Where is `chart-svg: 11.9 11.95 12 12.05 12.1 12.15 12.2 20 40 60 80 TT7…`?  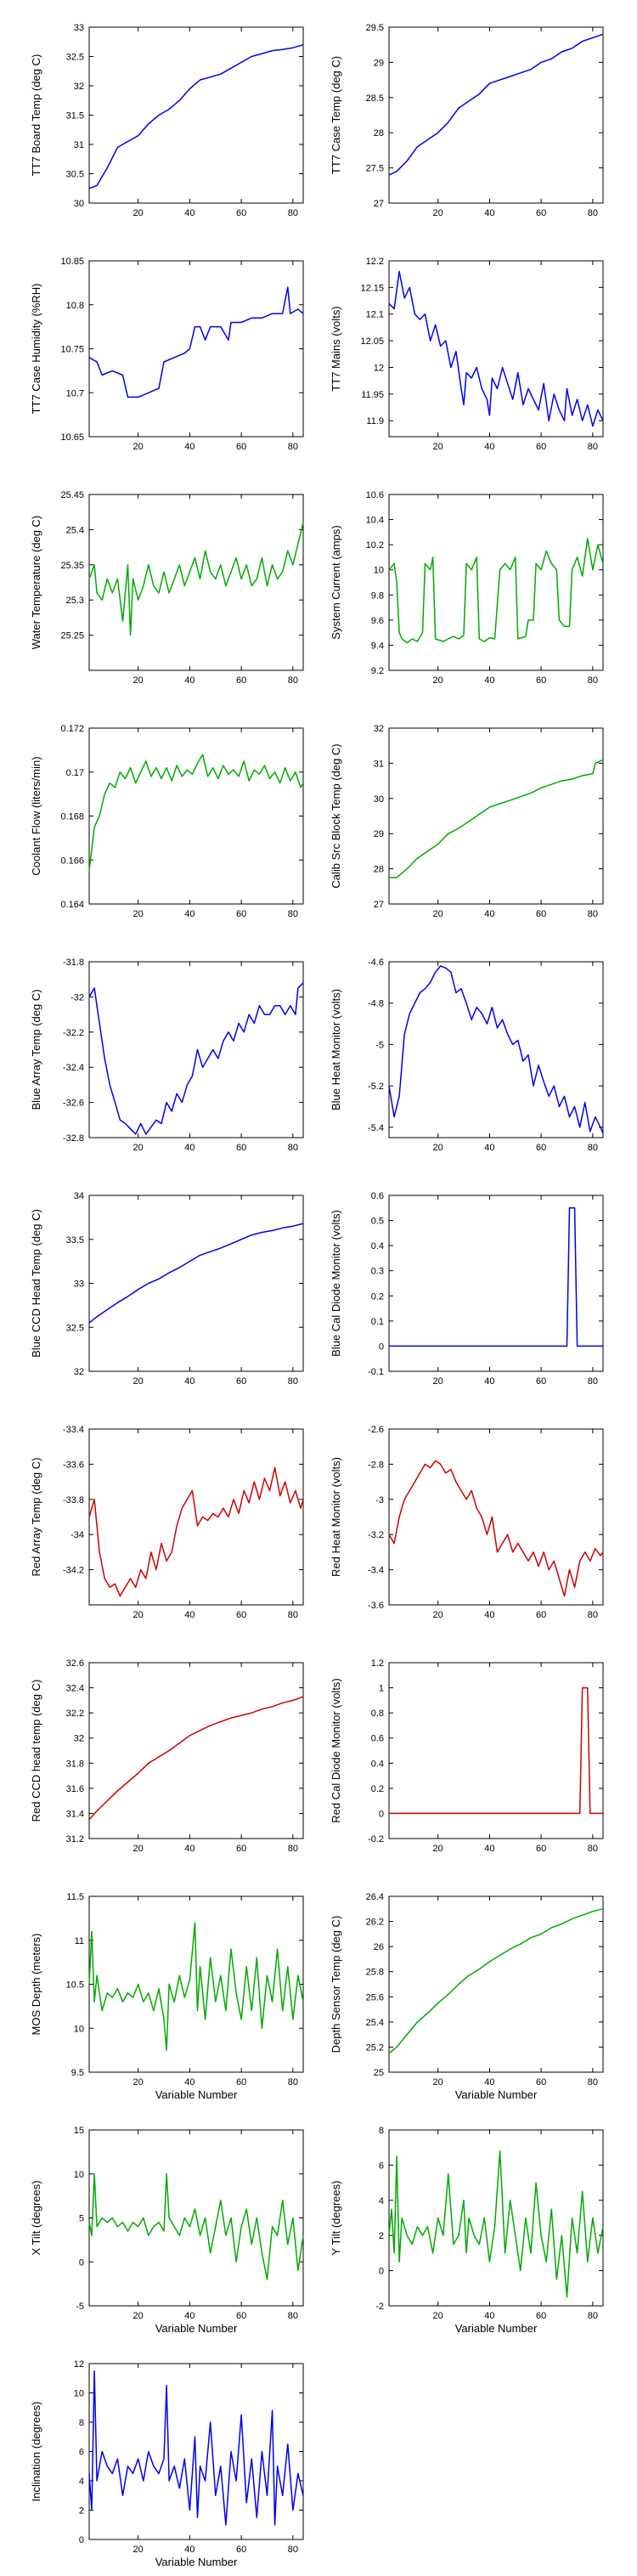 chart-svg: 11.9 11.95 12 12.05 12.1 12.15 12.2 20 40 60 80 TT7… is located at coordinates (467, 354).